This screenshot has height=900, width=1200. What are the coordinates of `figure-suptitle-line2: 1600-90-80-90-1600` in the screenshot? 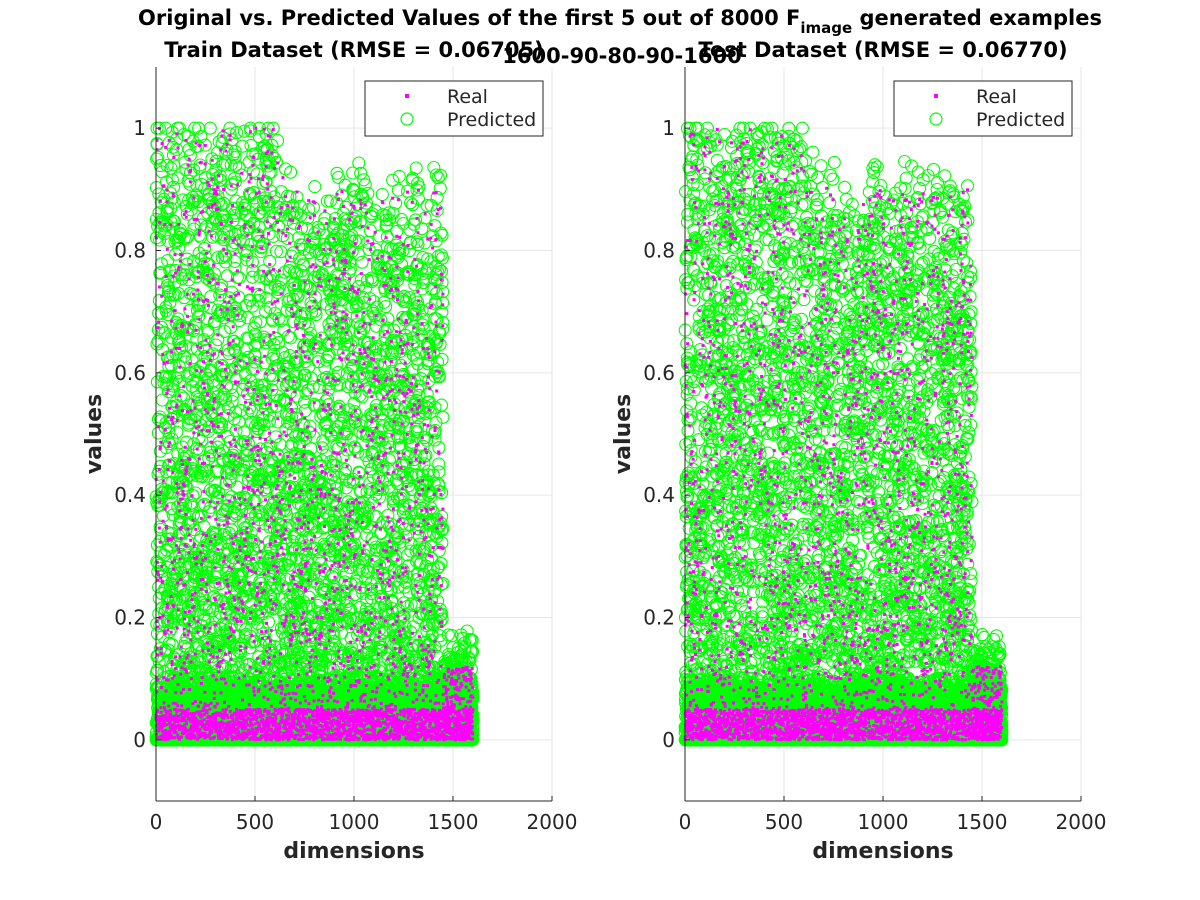 It's located at (621, 56).